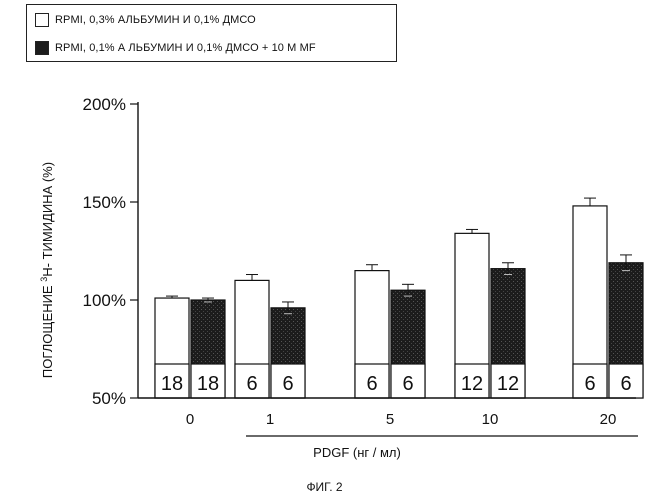 Image resolution: width=649 pixels, height=500 pixels. I want to click on x-axis-title: PDGF (нг / мл), so click(357, 452).